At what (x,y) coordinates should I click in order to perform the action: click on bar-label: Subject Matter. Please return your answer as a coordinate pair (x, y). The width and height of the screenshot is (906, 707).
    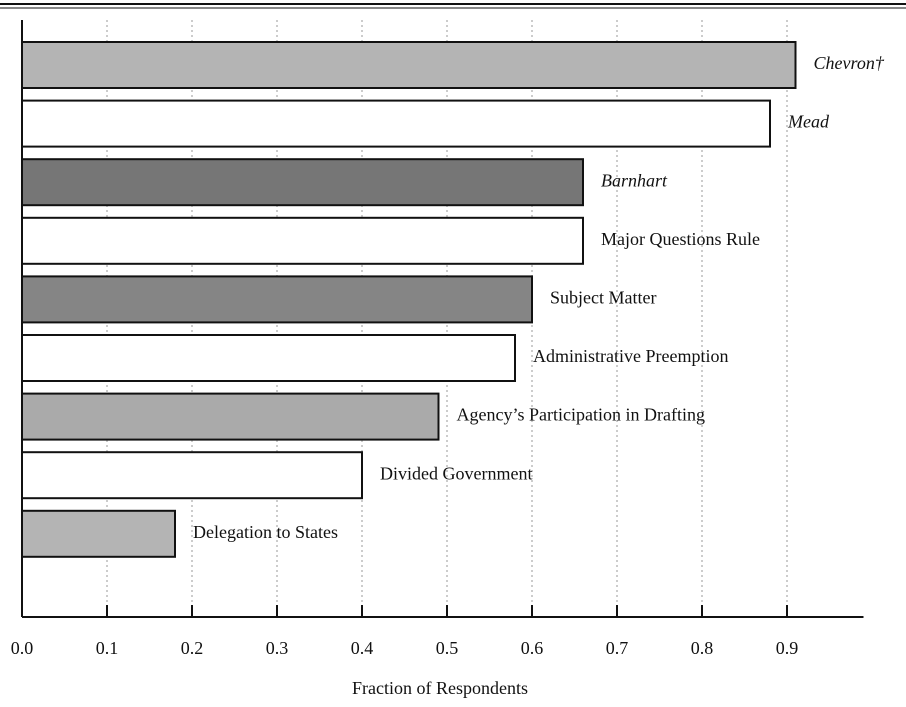
    Looking at the image, I should click on (603, 298).